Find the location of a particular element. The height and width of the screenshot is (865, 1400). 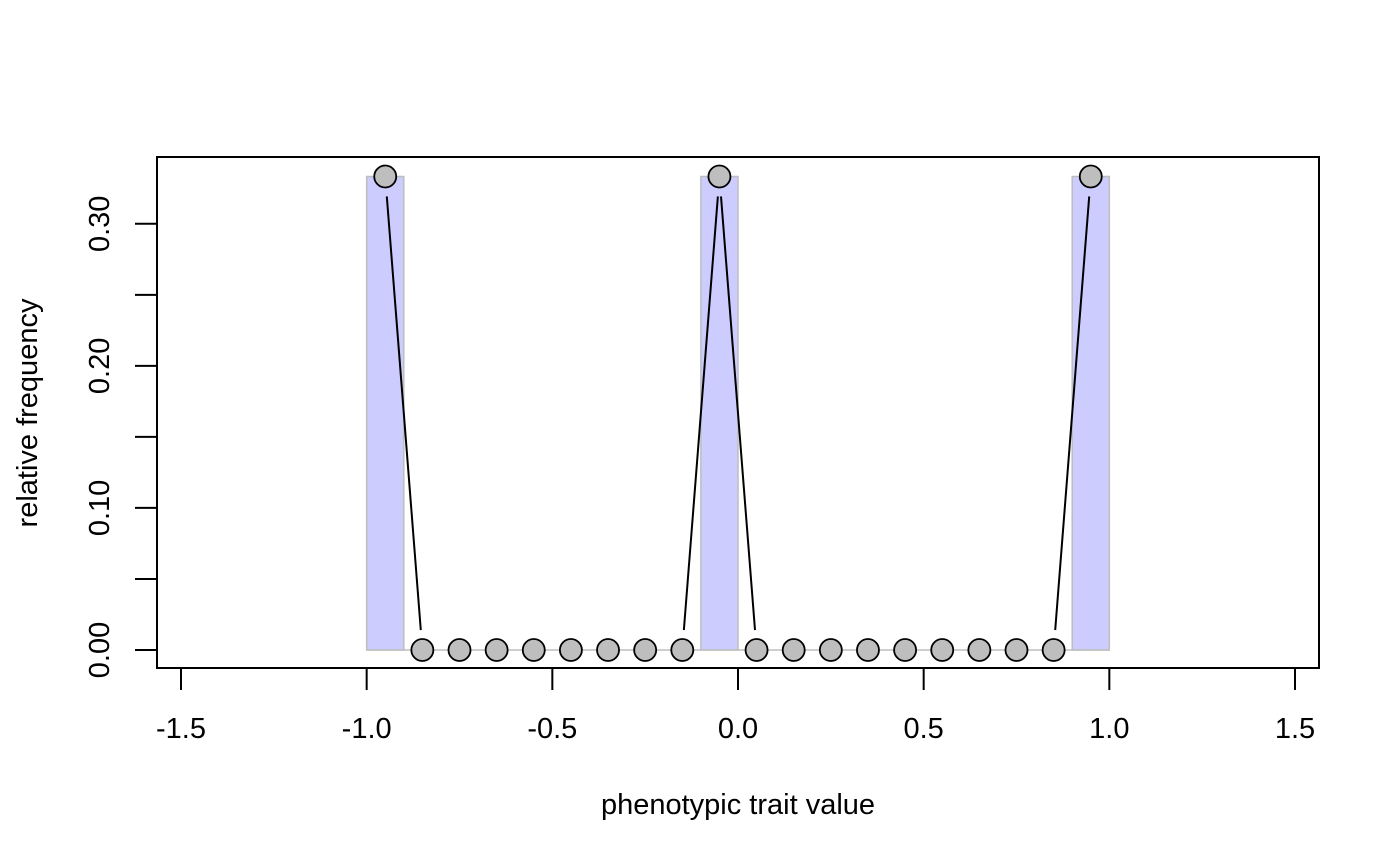

y-axis-title: relative frequency is located at coordinates (28, 412).